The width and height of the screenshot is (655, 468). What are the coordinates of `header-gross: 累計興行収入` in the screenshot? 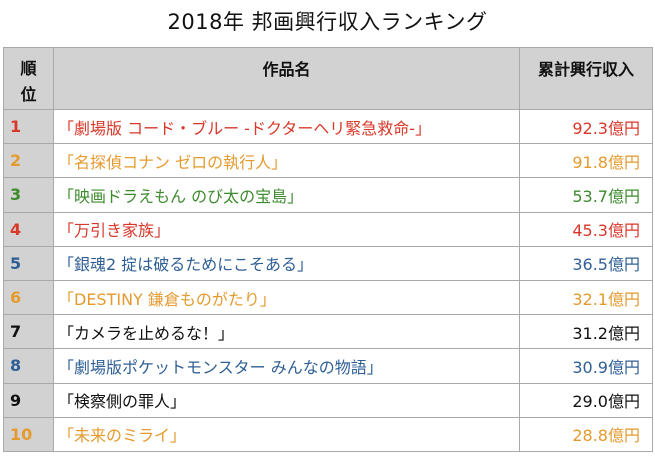 It's located at (586, 78).